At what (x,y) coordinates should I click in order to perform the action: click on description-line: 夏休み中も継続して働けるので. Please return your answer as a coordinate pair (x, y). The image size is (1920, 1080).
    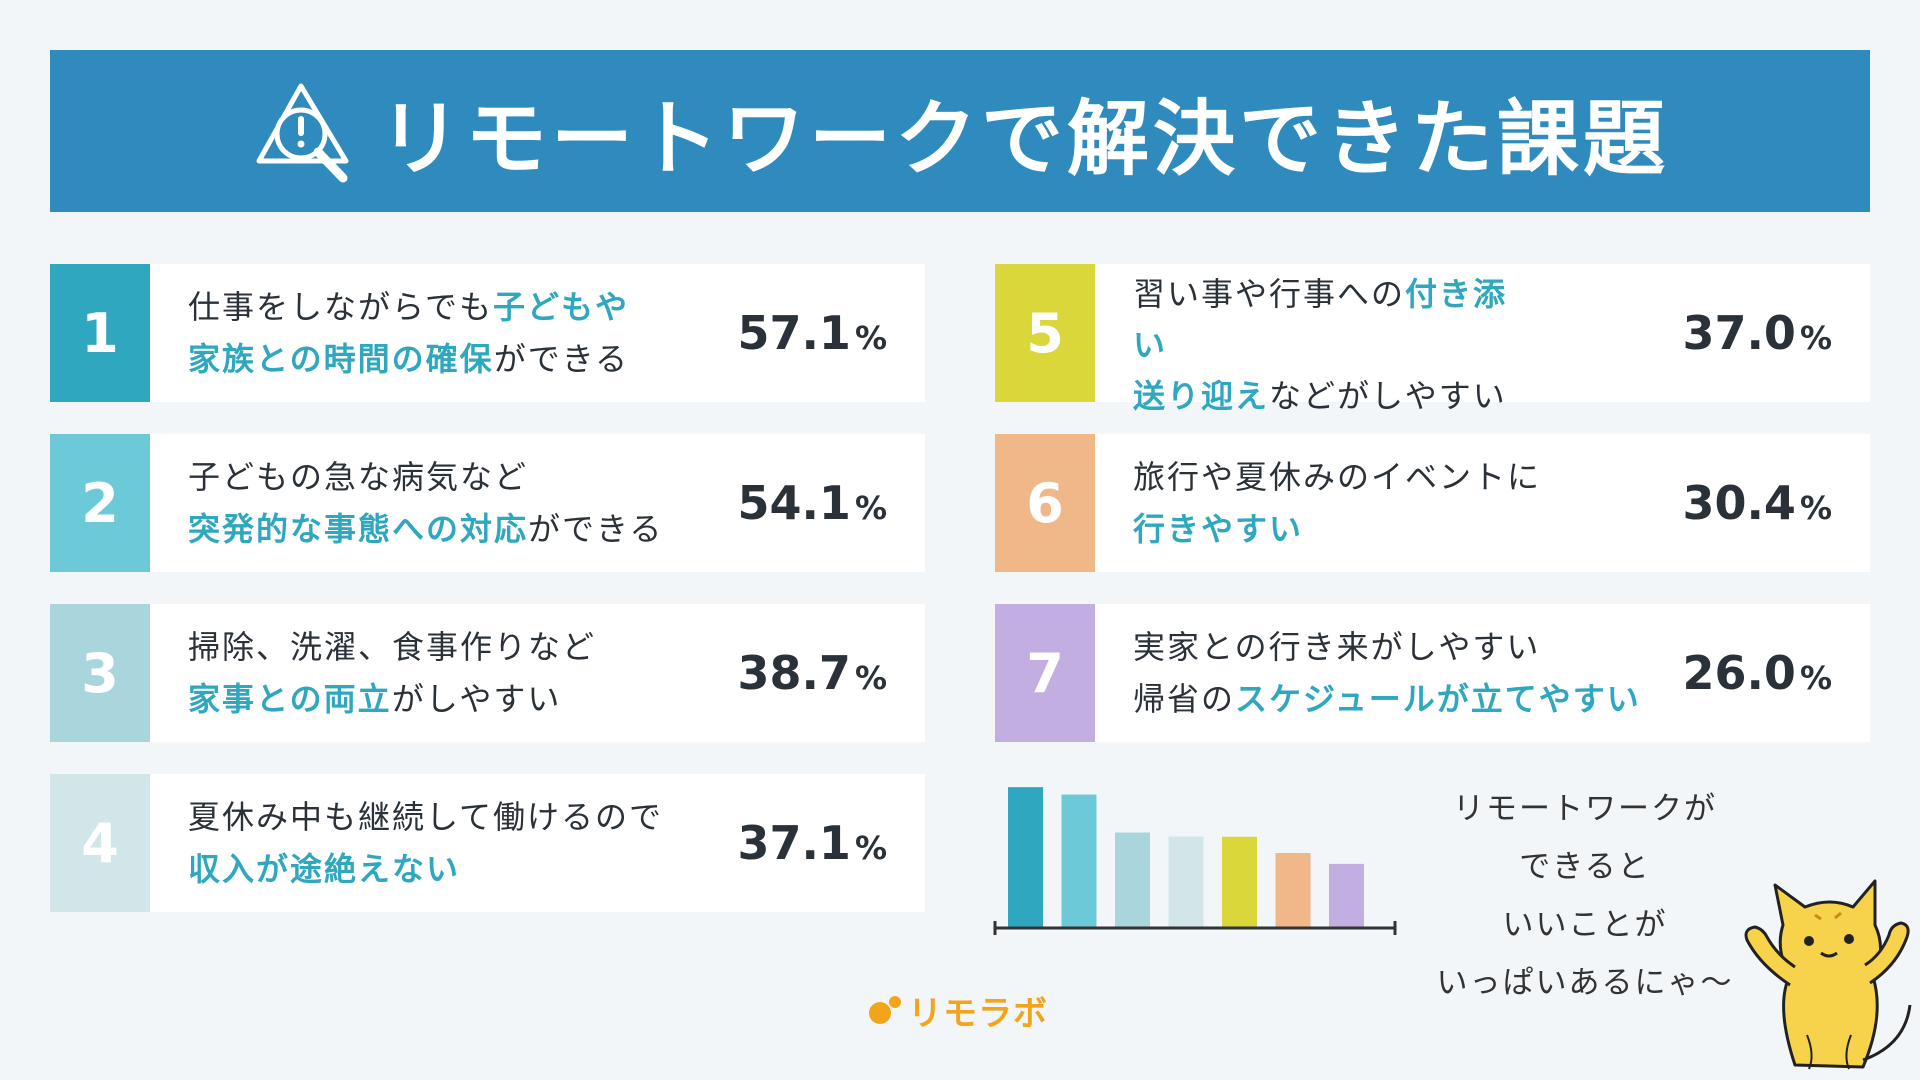
    Looking at the image, I should click on (456, 817).